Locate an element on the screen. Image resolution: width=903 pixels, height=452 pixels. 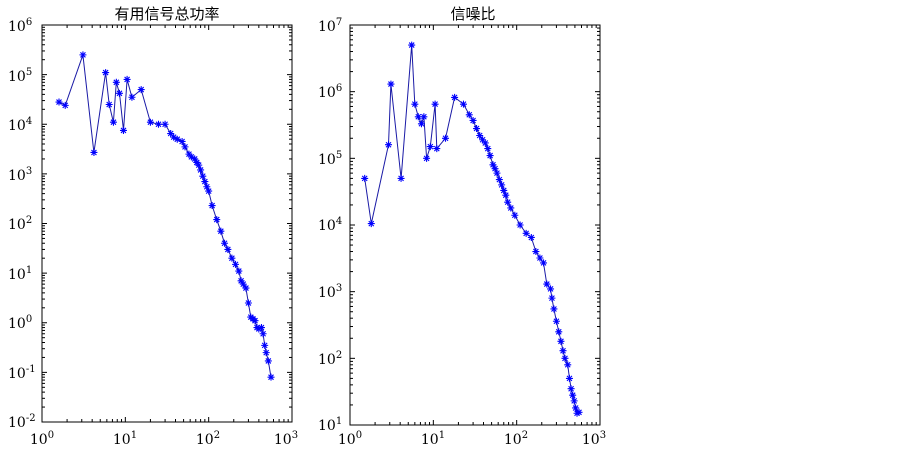
y-tick-label: 10⁷ is located at coordinates (330, 26).